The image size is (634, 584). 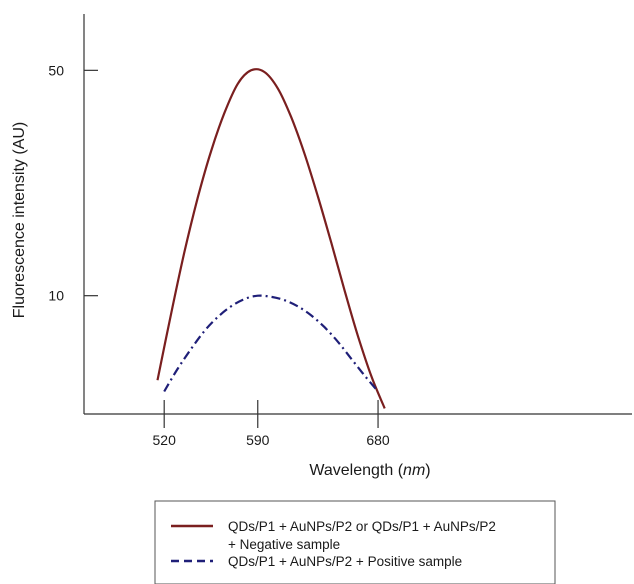 I want to click on x-ticks: 520 590 680, so click(x=271, y=424).